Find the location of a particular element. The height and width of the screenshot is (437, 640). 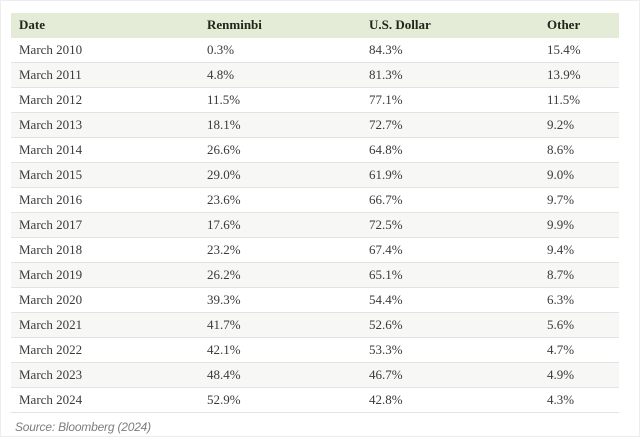

cell-renminbi: 23.6% is located at coordinates (280, 200).